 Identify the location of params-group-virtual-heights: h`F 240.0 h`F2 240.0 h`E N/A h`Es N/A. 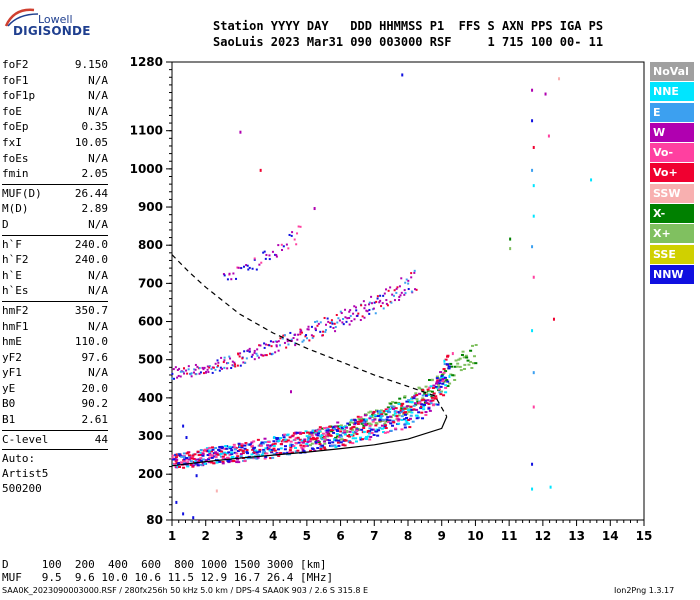
(55, 268).